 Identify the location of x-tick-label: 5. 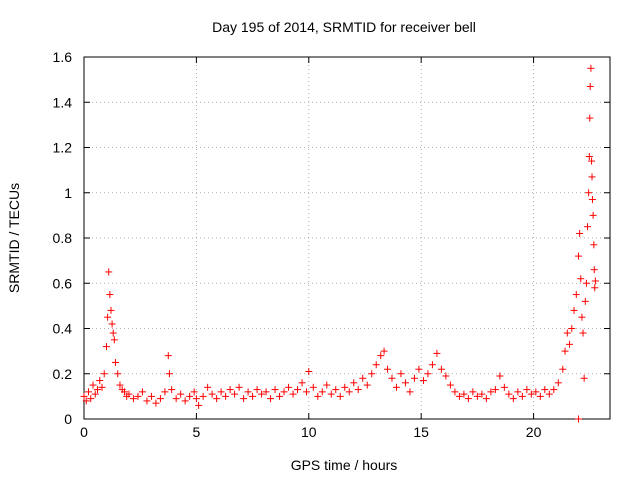
(196, 432).